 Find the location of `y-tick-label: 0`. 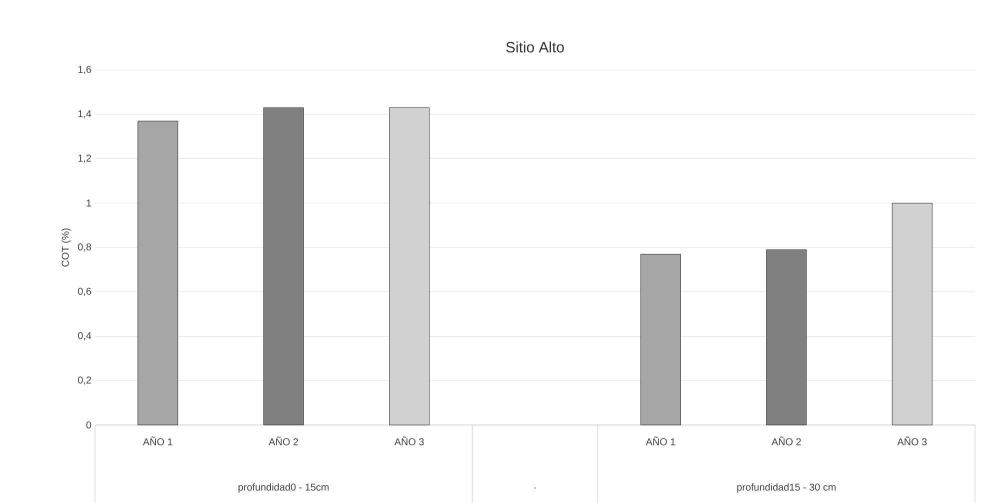

y-tick-label: 0 is located at coordinates (89, 425).